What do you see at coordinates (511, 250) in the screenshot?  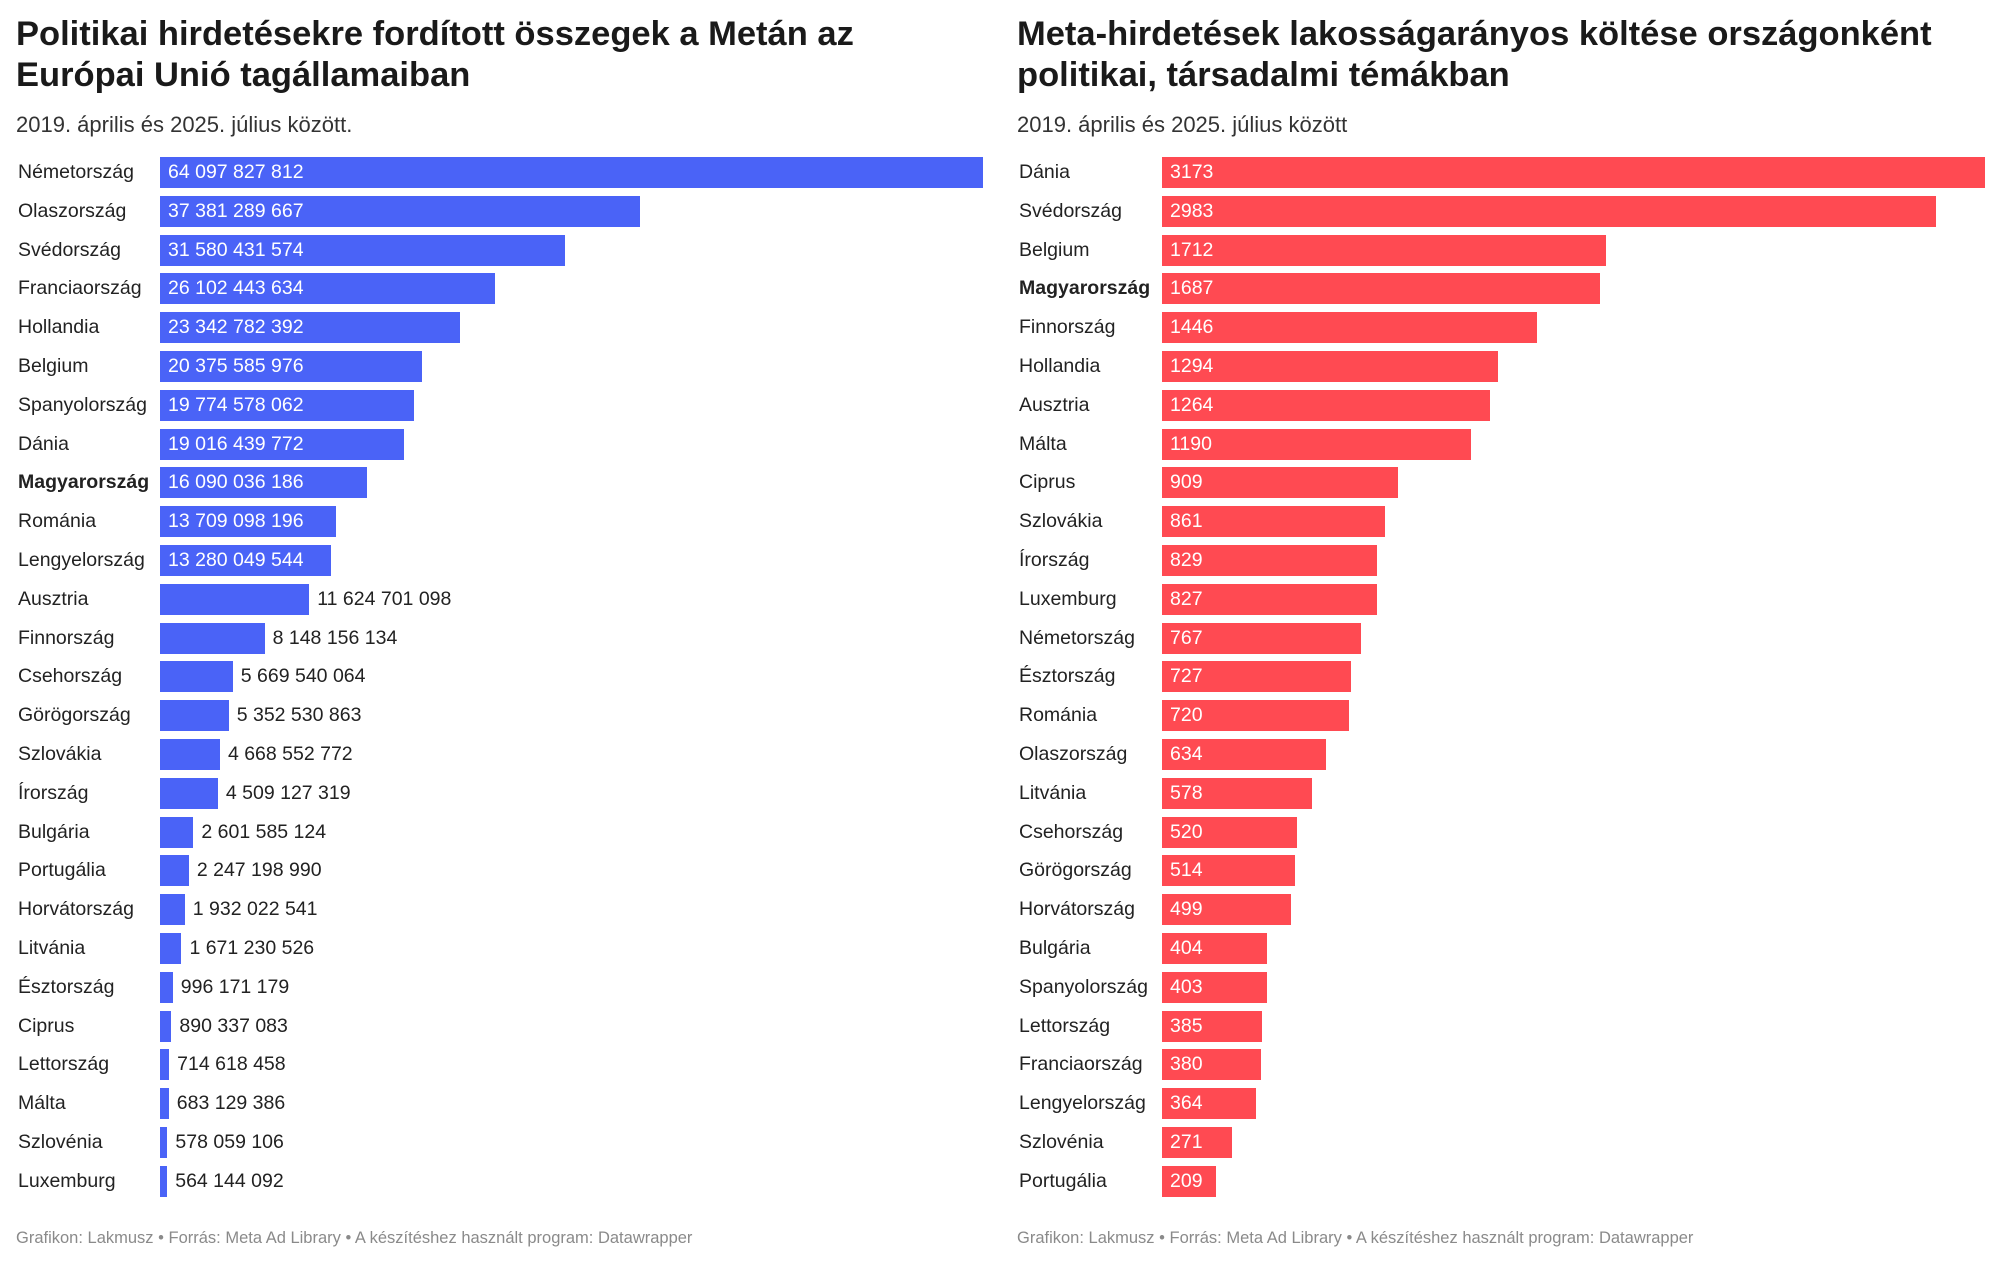 I see `bar-row: Svédország 31 580 431 574` at bounding box center [511, 250].